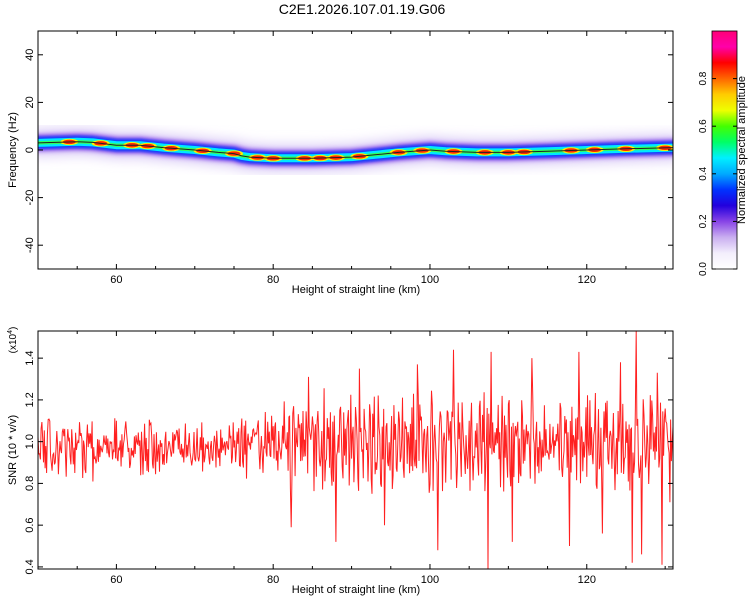 This screenshot has height=600, width=750. Describe the element at coordinates (724, 150) in the screenshot. I see `colorbar-gradient` at that location.